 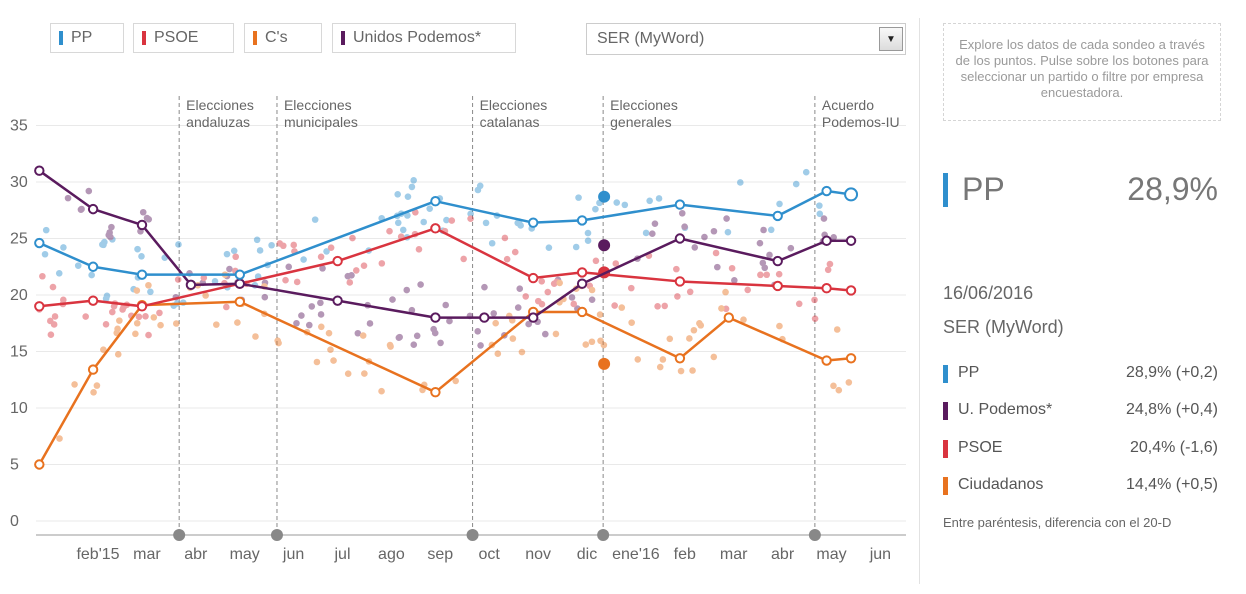 What do you see at coordinates (341, 554) in the screenshot?
I see `x-tick-label: jul` at bounding box center [341, 554].